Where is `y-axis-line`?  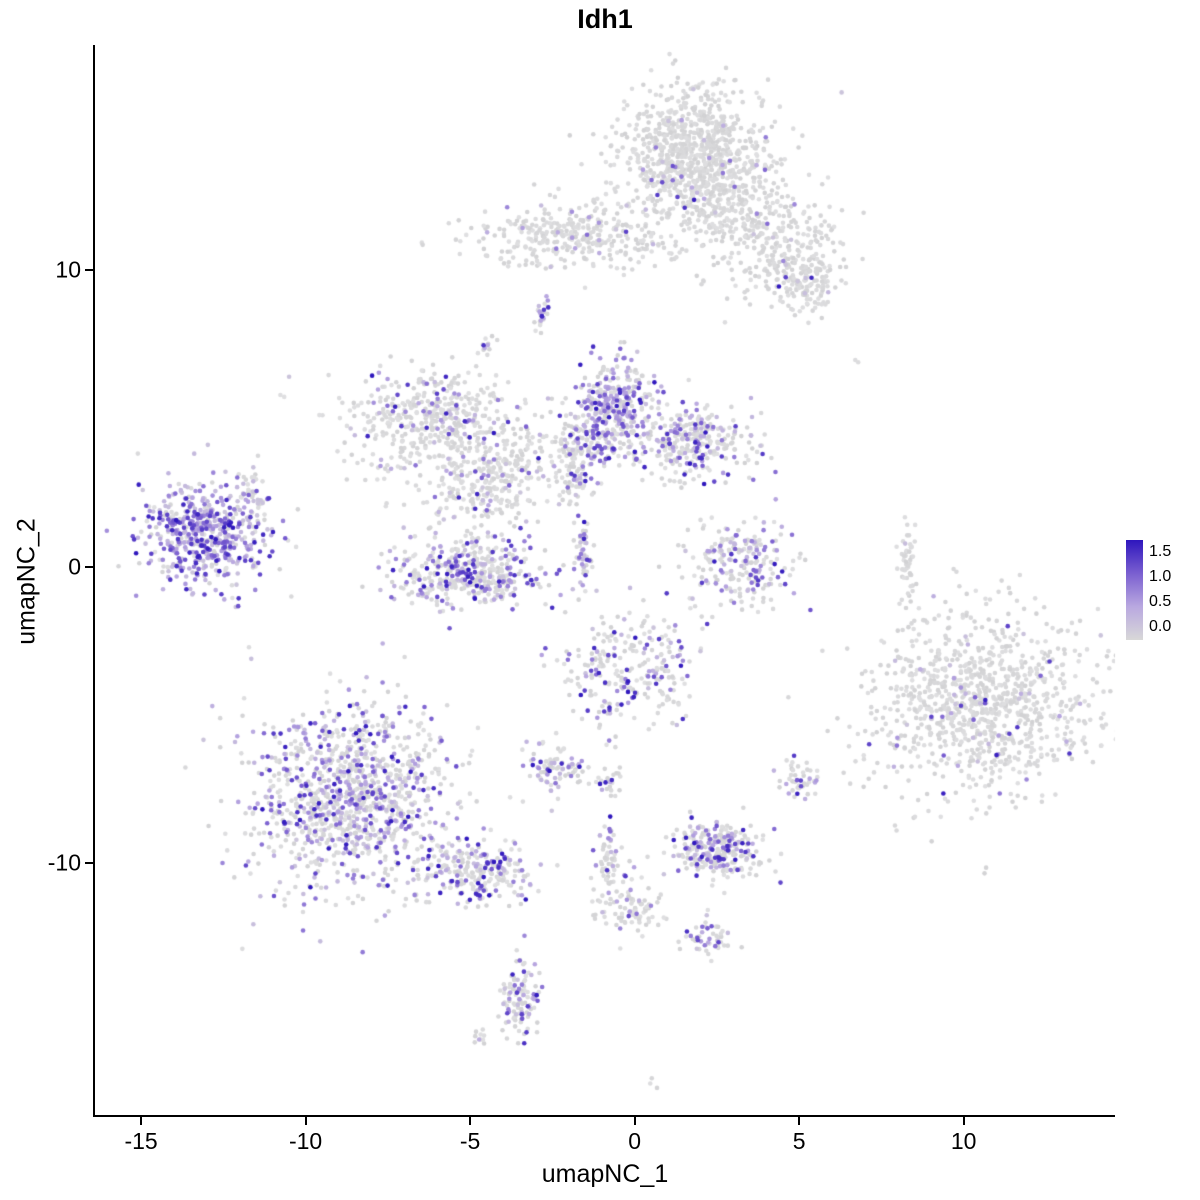
y-axis-line is located at coordinates (94, 581).